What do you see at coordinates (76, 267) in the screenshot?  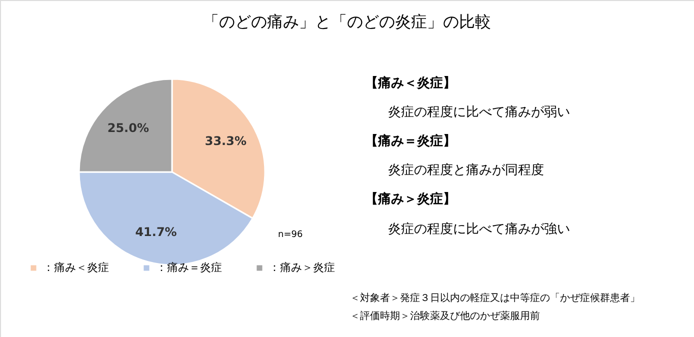 I see `legend-label: ：痛み＜炎症` at bounding box center [76, 267].